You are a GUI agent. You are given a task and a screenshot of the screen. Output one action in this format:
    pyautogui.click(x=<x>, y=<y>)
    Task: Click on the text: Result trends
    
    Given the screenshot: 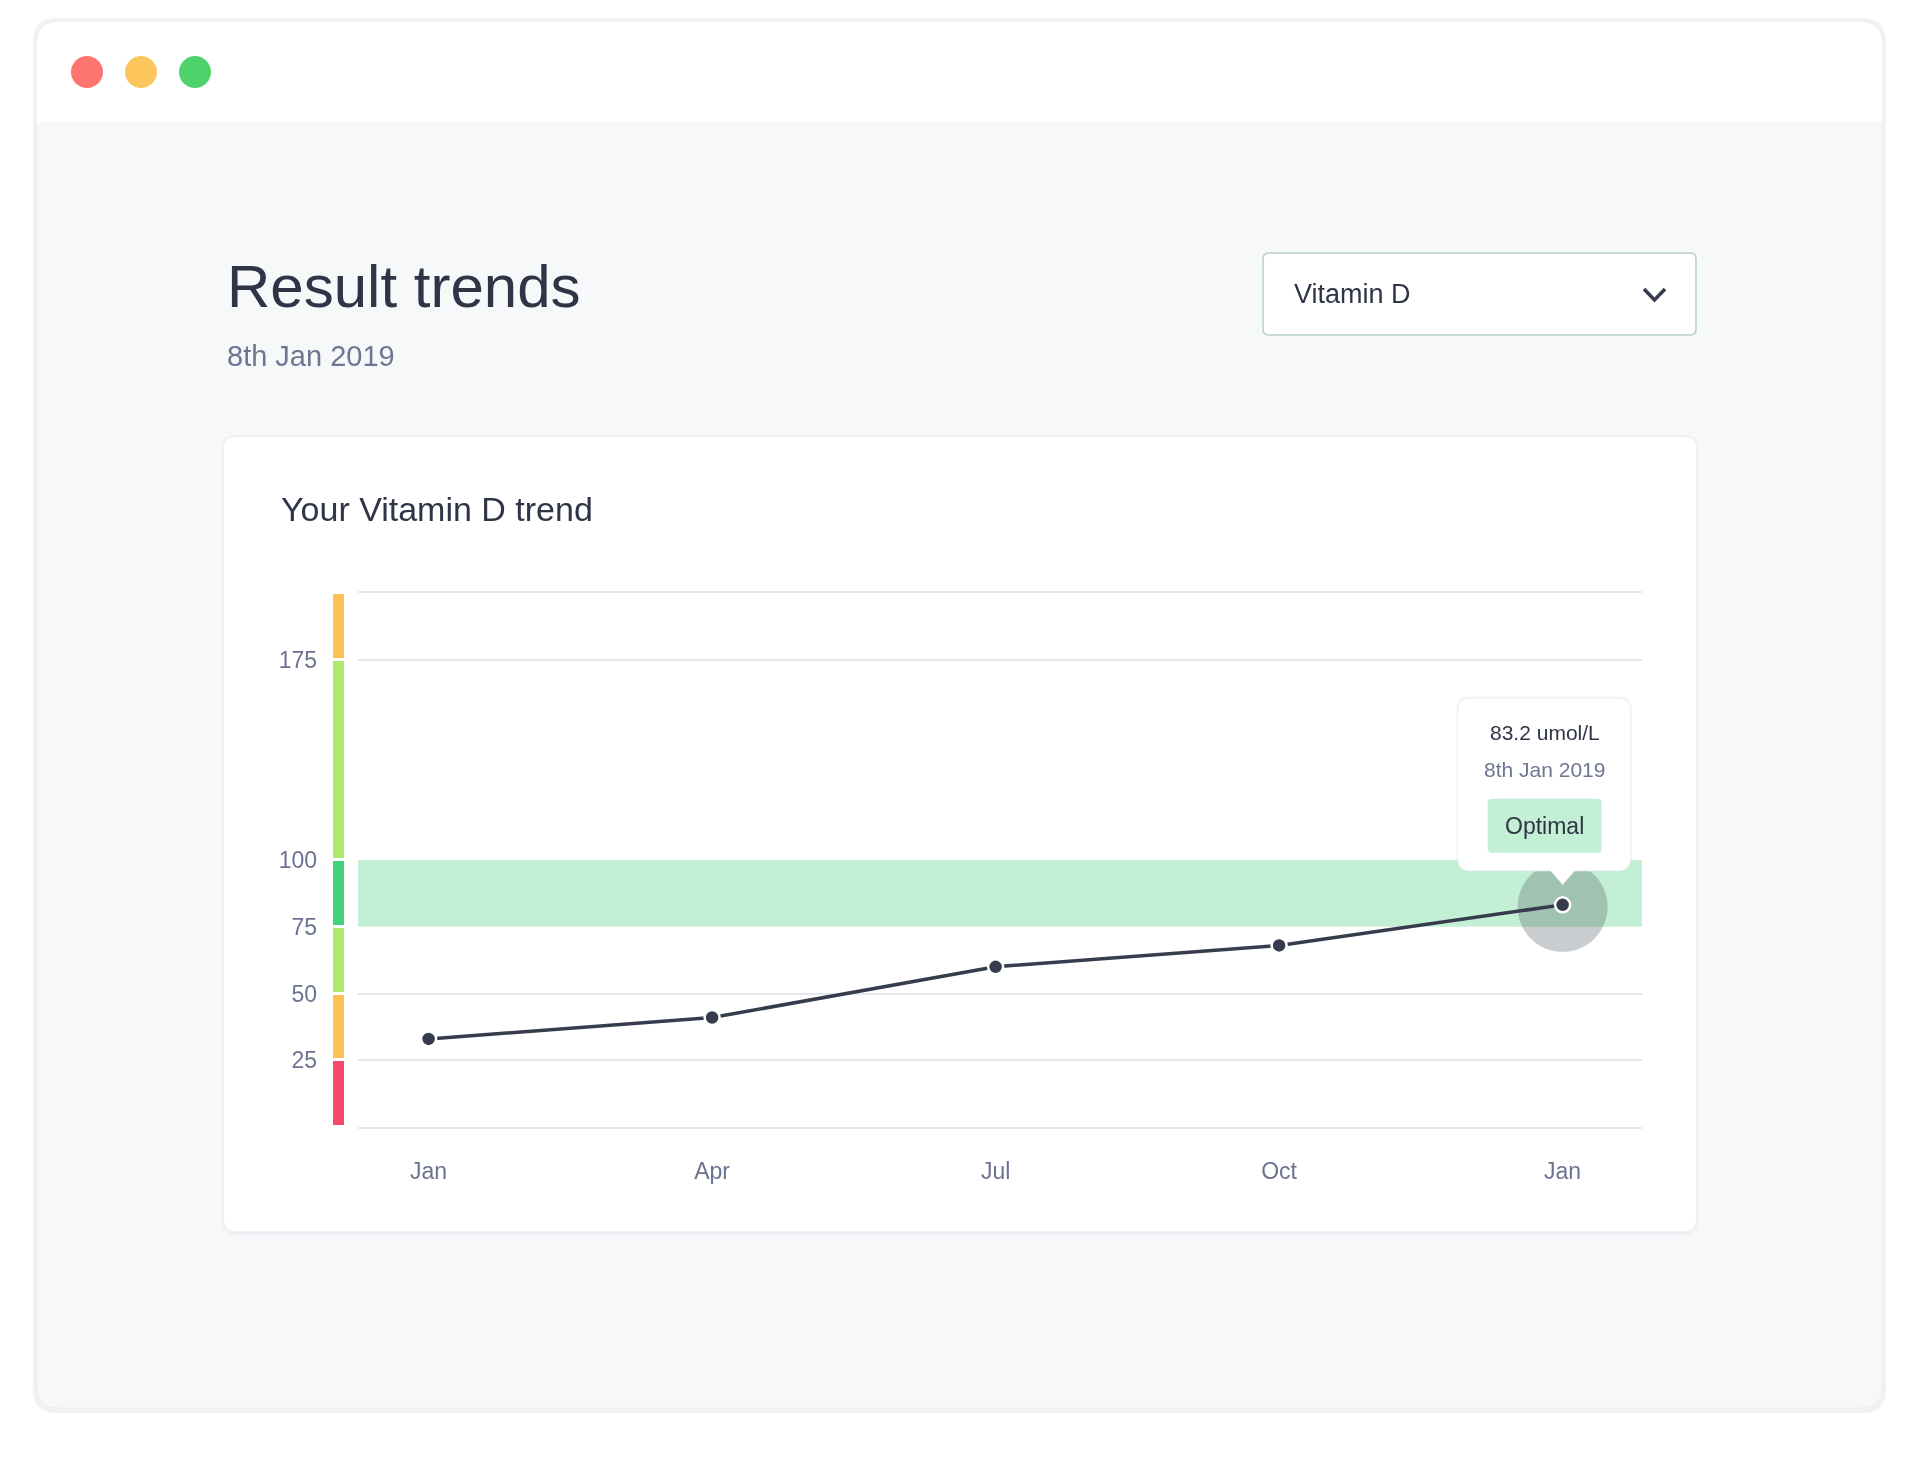 What is the action you would take?
    pyautogui.click(x=404, y=286)
    